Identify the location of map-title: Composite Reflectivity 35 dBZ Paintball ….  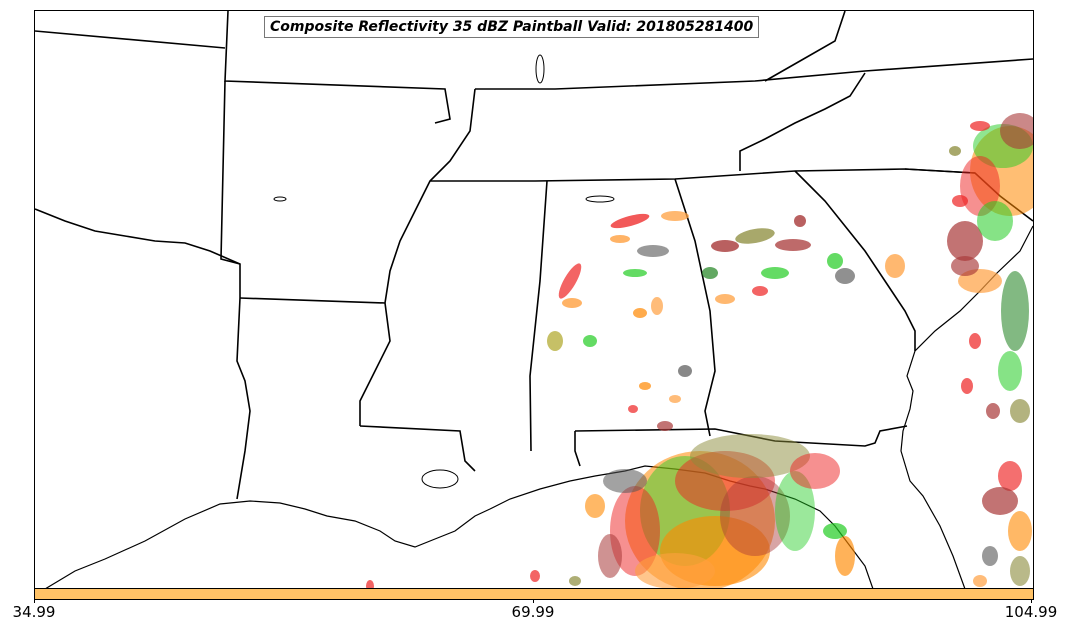
(512, 27).